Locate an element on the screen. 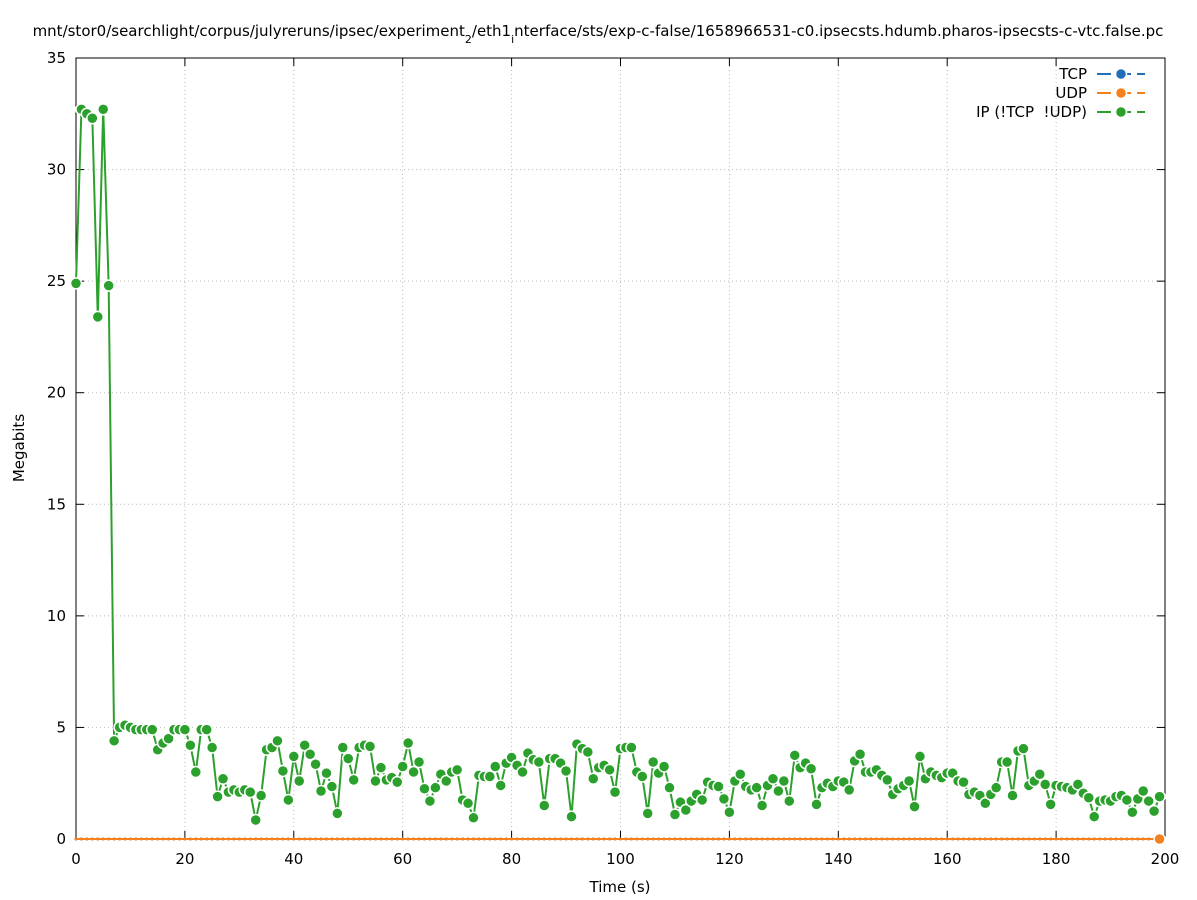 This screenshot has width=1197, height=900. y-axis-label: Megabits is located at coordinates (19, 448).